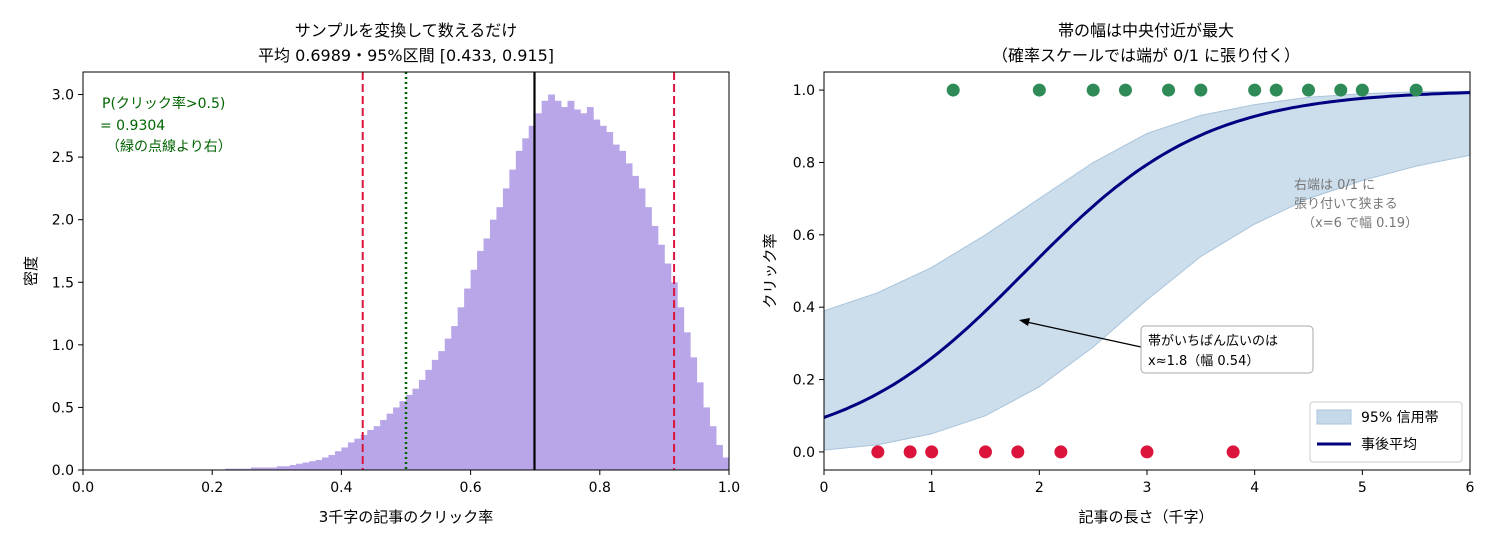 This screenshot has height=546, width=1495. What do you see at coordinates (1389, 445) in the screenshot?
I see `legend-curve-label: 事後平均` at bounding box center [1389, 445].